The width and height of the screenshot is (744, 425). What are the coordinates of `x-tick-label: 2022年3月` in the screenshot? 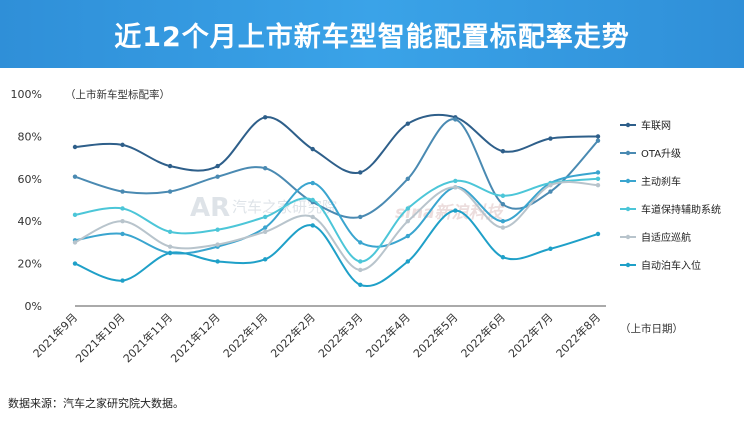 It's located at (340, 335).